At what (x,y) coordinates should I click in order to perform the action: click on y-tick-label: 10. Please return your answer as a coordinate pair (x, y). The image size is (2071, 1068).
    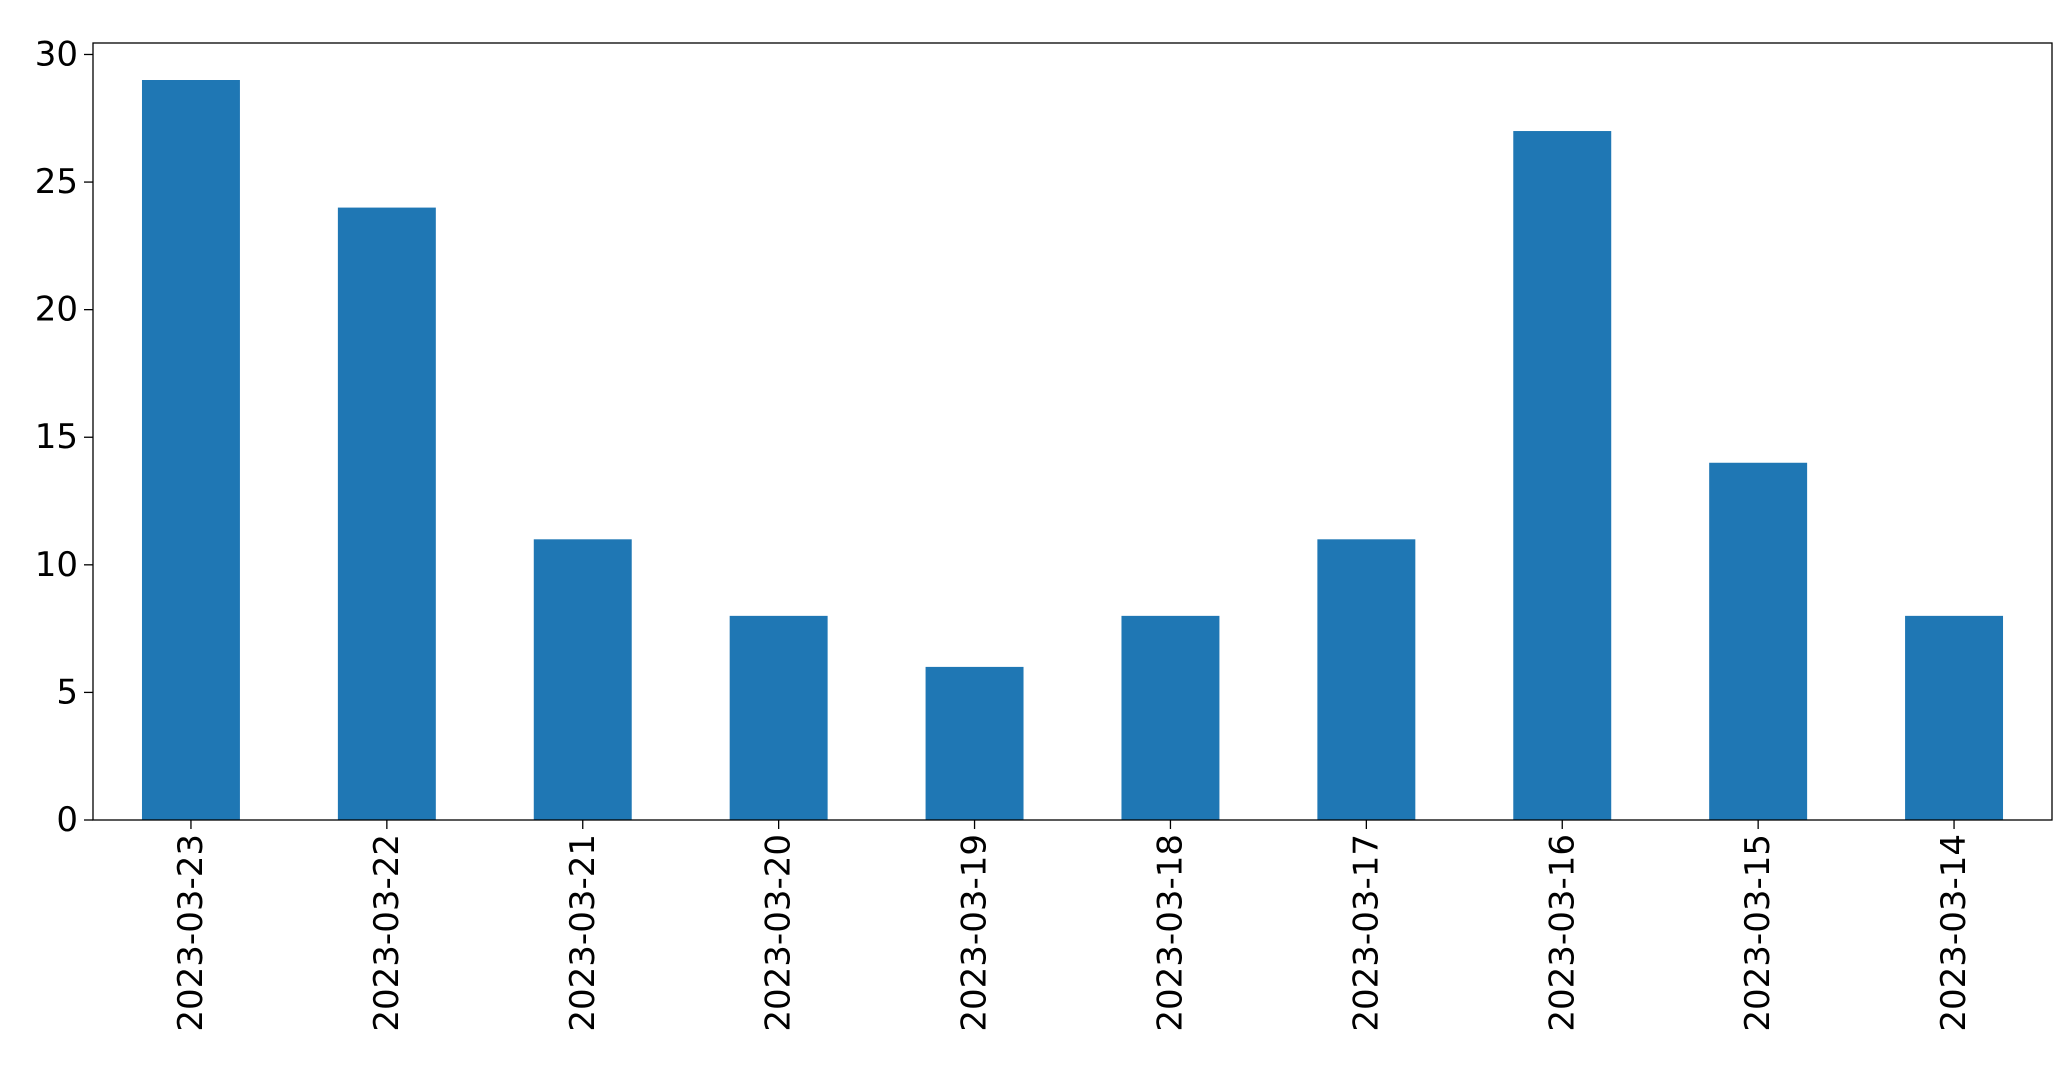
    Looking at the image, I should click on (56, 565).